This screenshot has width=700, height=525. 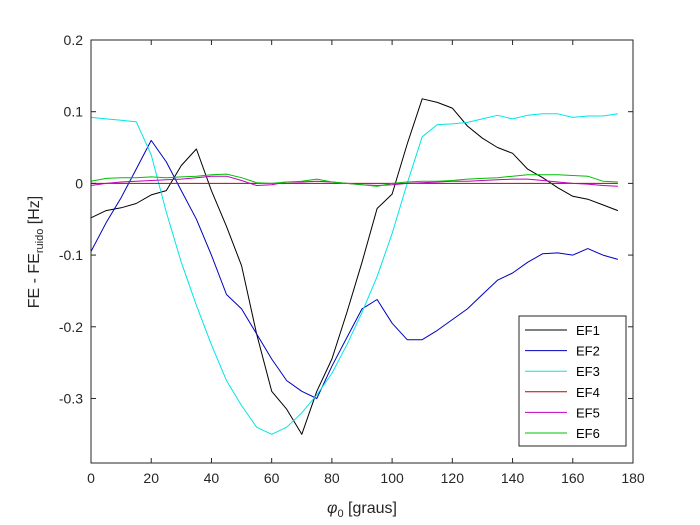 What do you see at coordinates (562, 382) in the screenshot?
I see `legend-items: EF1 EF2 EF3 EF4 EF5 EF6` at bounding box center [562, 382].